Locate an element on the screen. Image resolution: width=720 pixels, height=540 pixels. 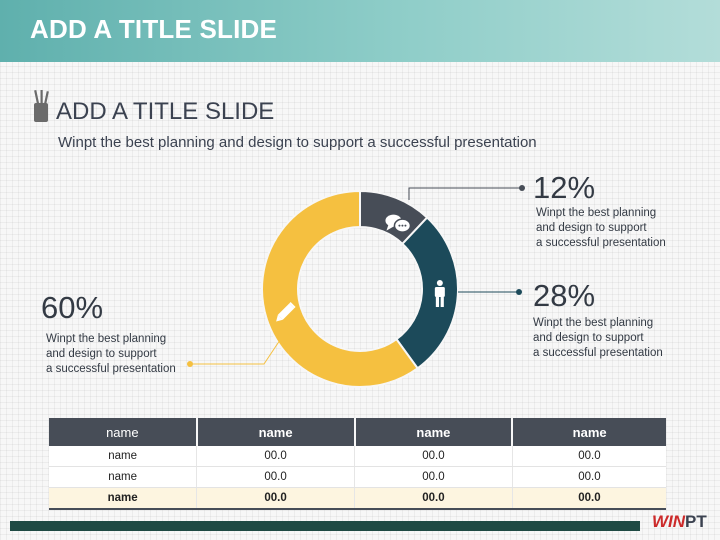
table-total-row: name 00.0 00.0 00.0 is located at coordinates (357, 498).